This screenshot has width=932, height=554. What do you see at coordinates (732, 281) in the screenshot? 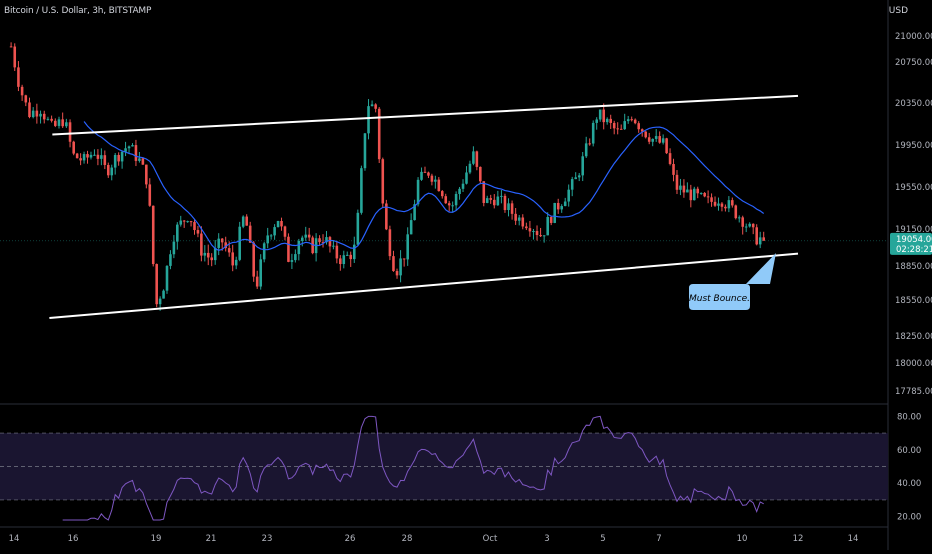
I see `annotation-callout` at bounding box center [732, 281].